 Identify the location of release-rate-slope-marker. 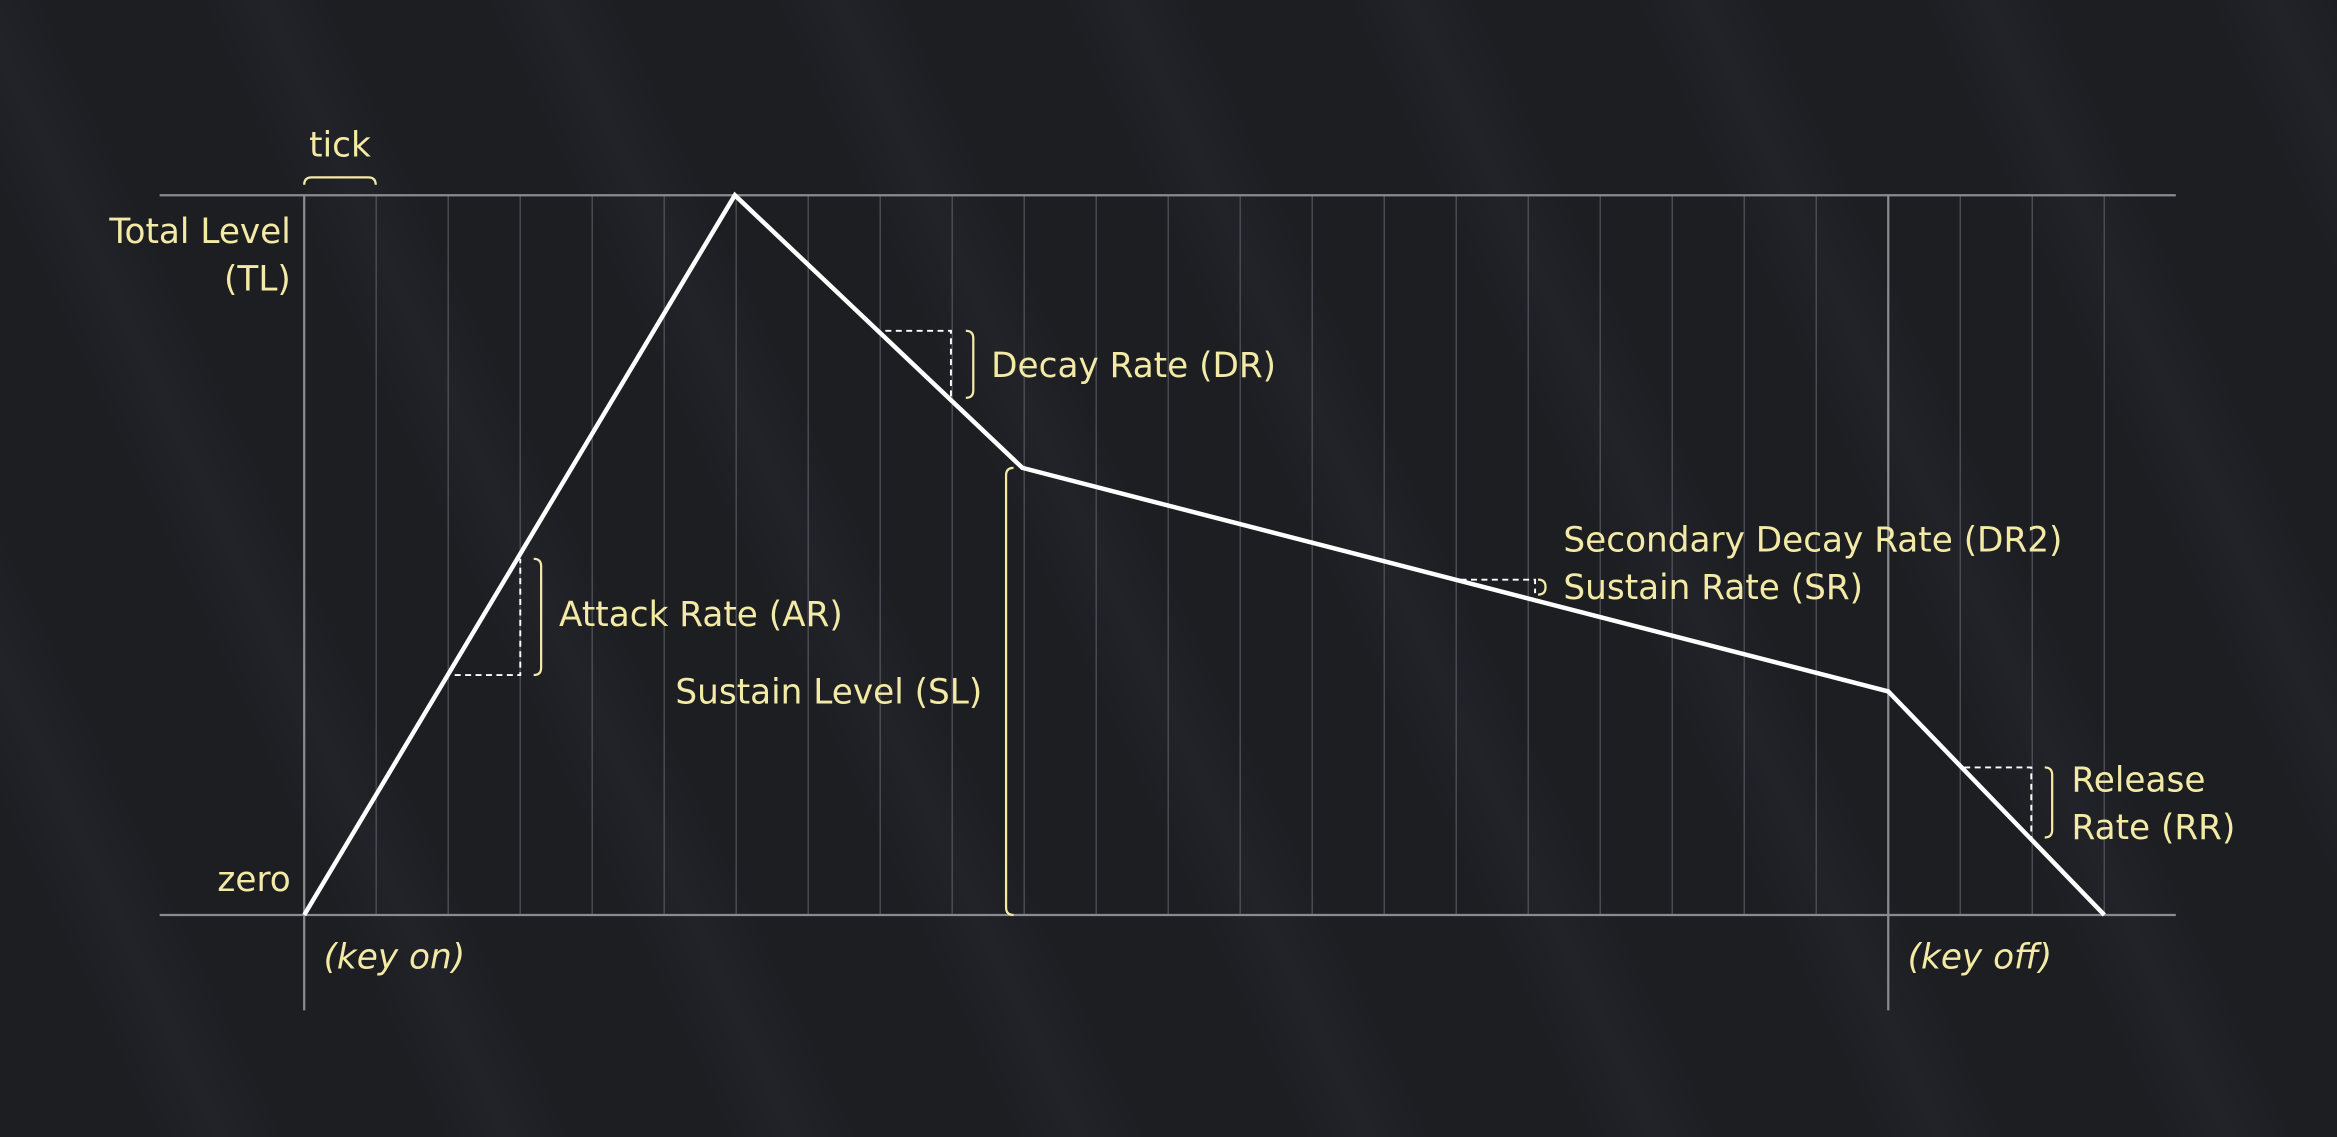
(1998, 802).